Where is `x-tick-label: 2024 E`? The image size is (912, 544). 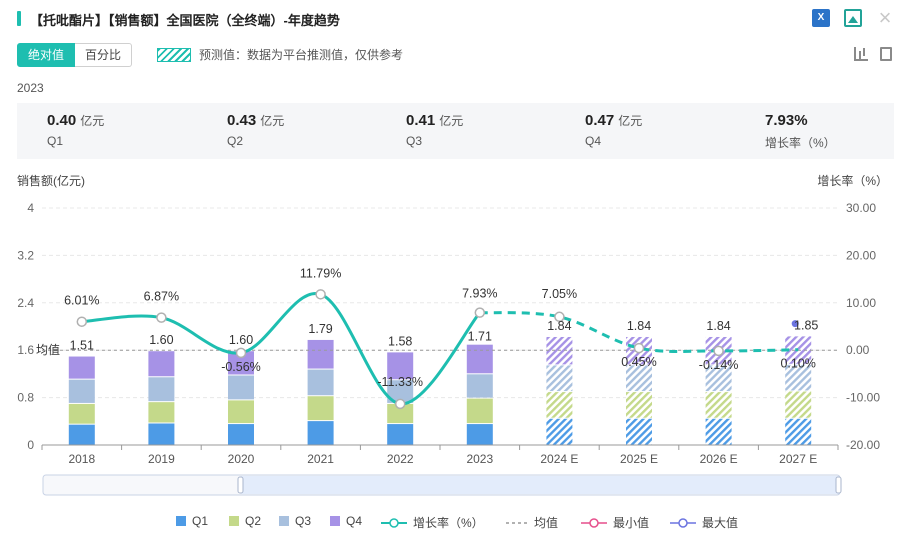 x-tick-label: 2024 E is located at coordinates (559, 459).